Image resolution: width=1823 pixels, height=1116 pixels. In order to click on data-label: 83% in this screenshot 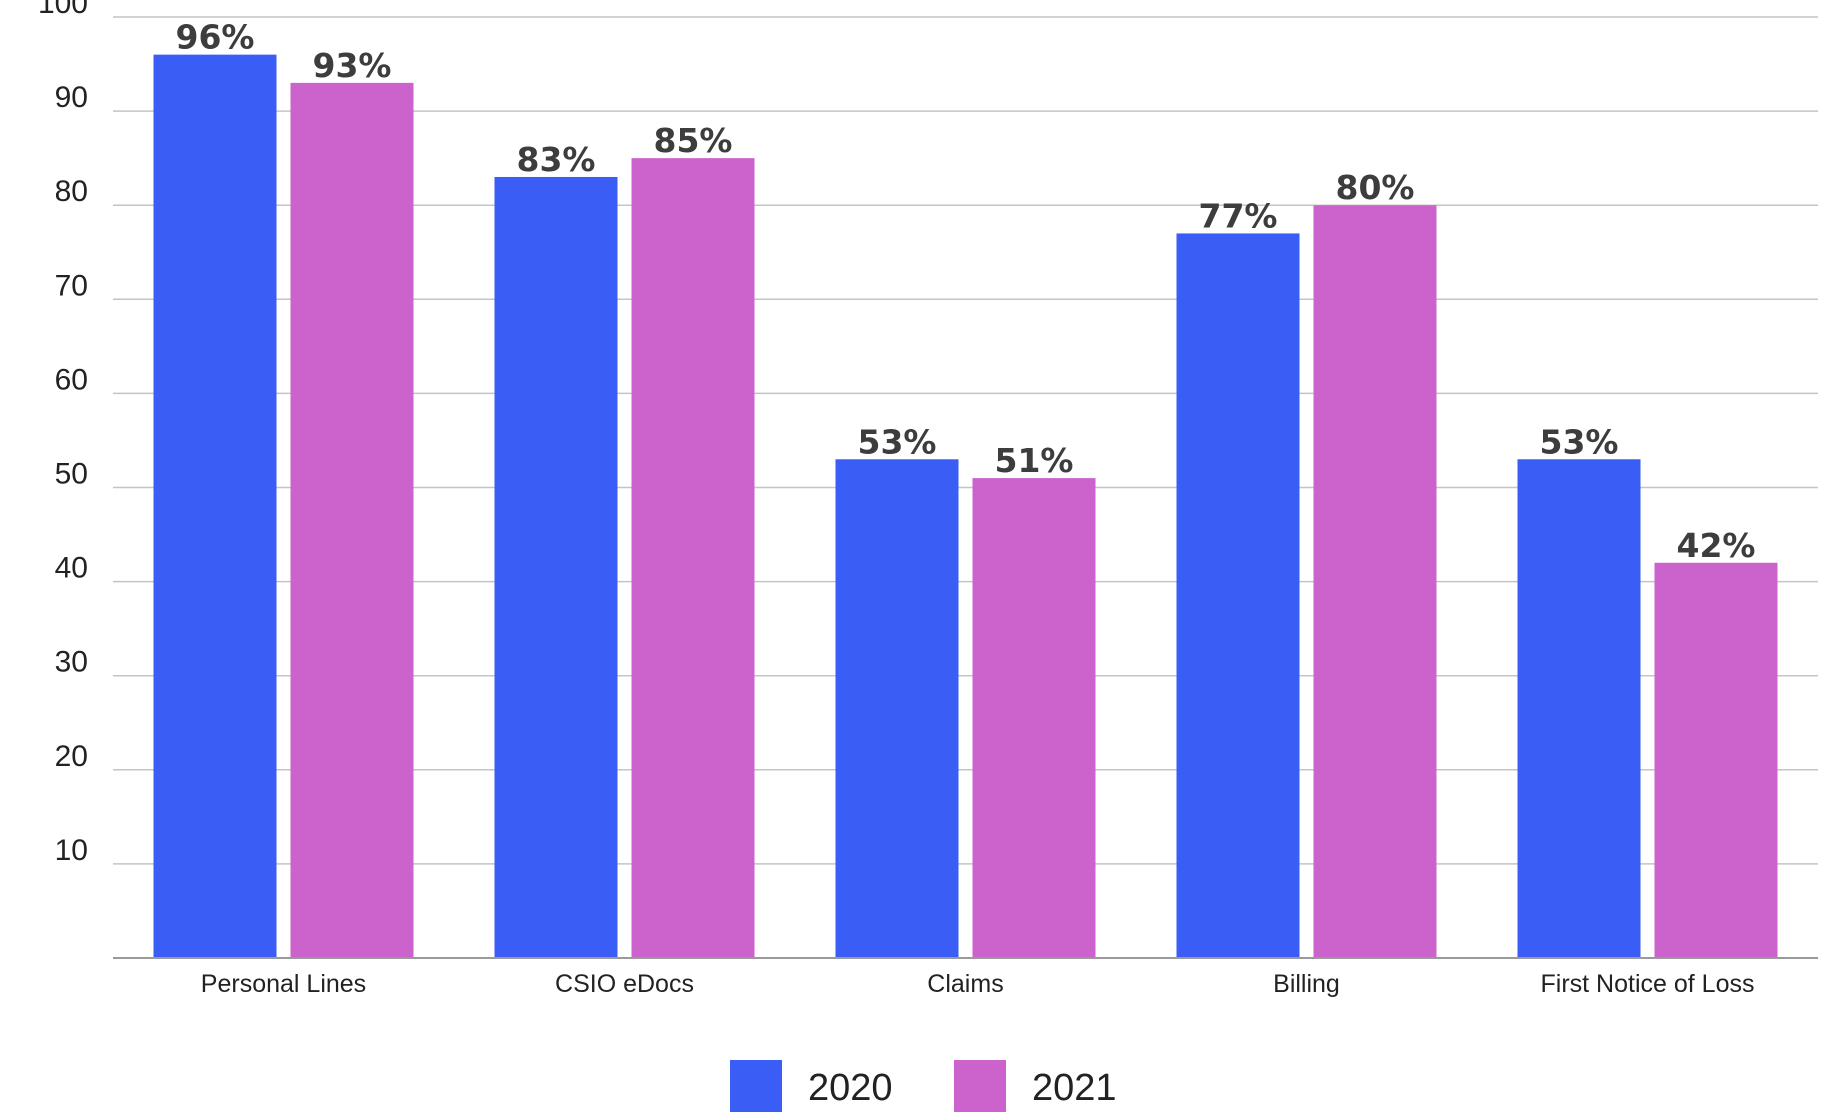, I will do `click(556, 159)`.